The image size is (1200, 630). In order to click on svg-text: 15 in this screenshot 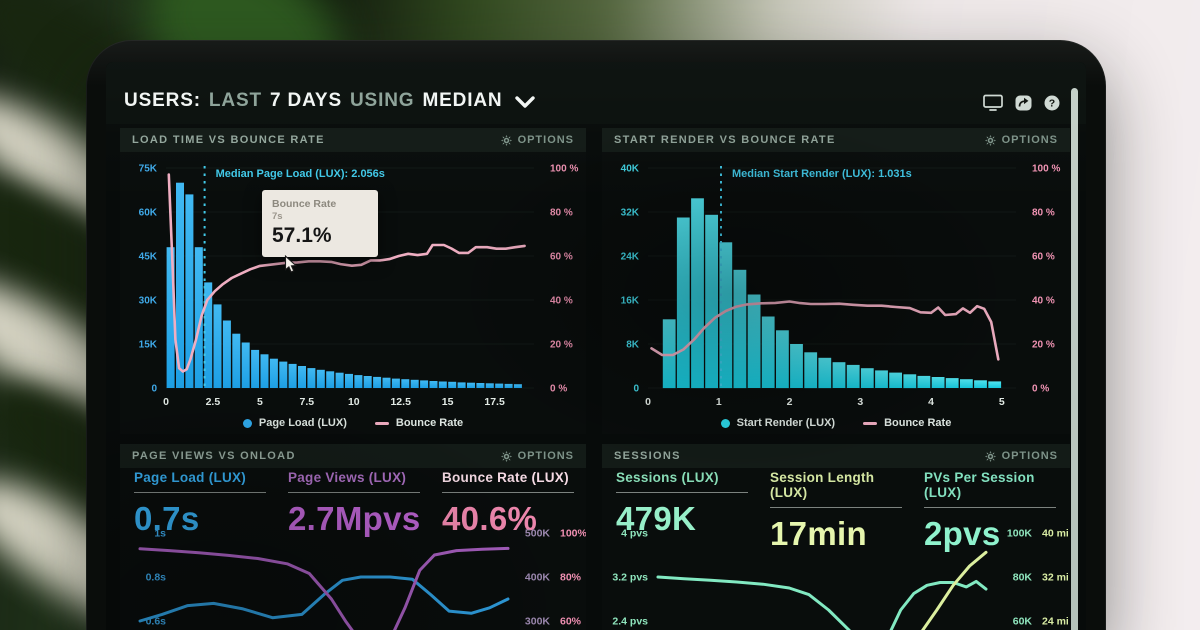, I will do `click(448, 402)`.